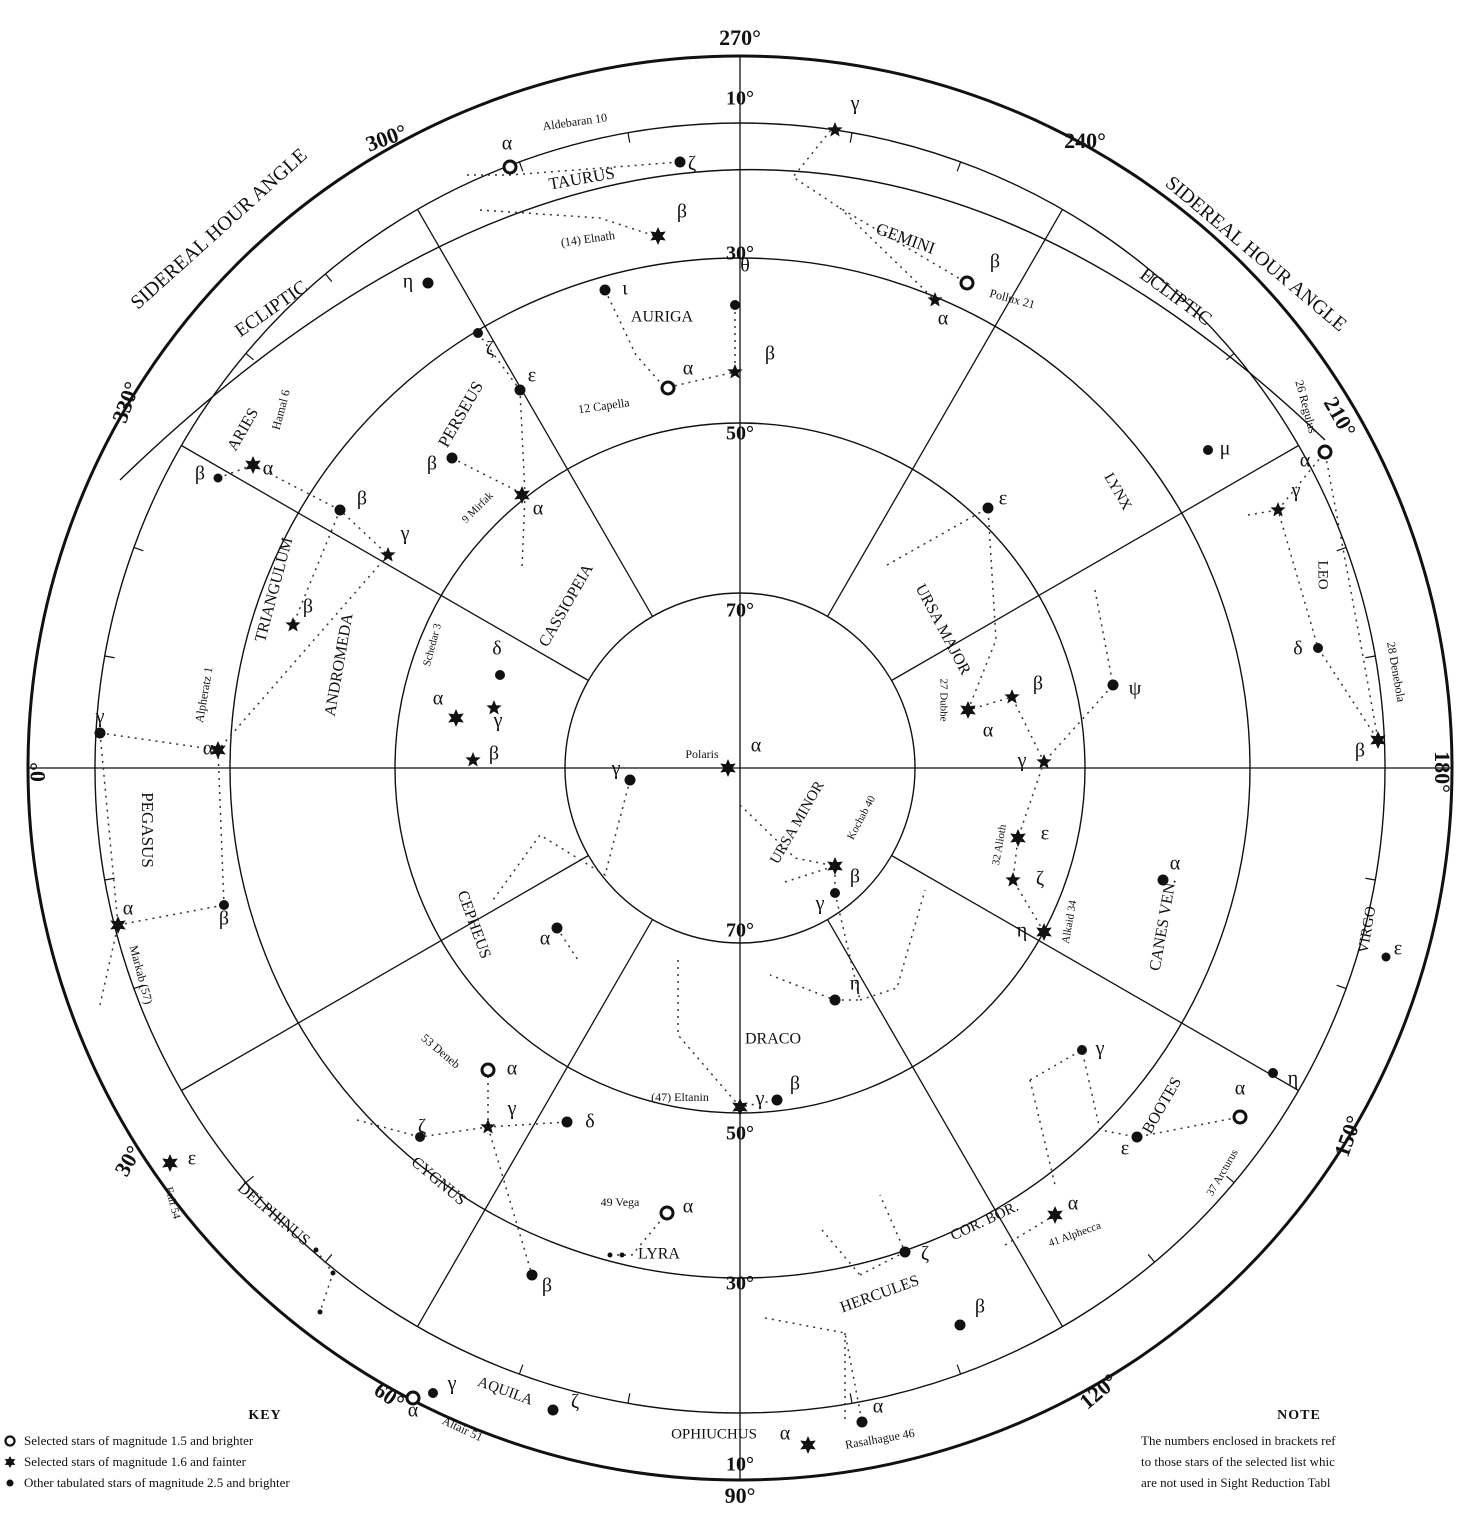 The width and height of the screenshot is (1457, 1515). What do you see at coordinates (387, 554) in the screenshot?
I see `star` at bounding box center [387, 554].